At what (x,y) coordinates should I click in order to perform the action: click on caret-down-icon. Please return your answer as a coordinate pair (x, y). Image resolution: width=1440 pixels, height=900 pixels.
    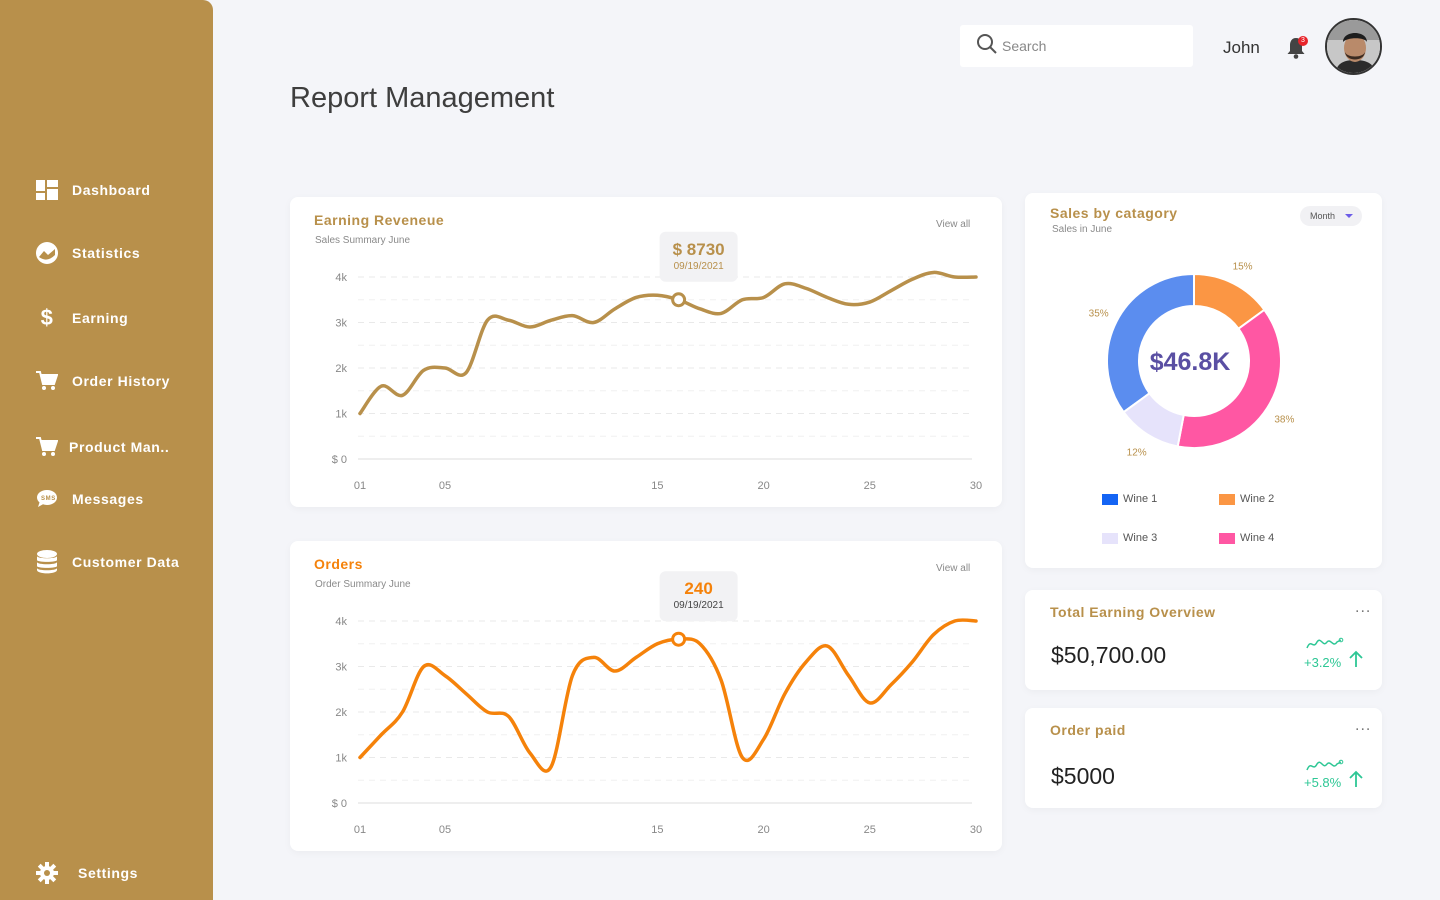
    Looking at the image, I should click on (1349, 216).